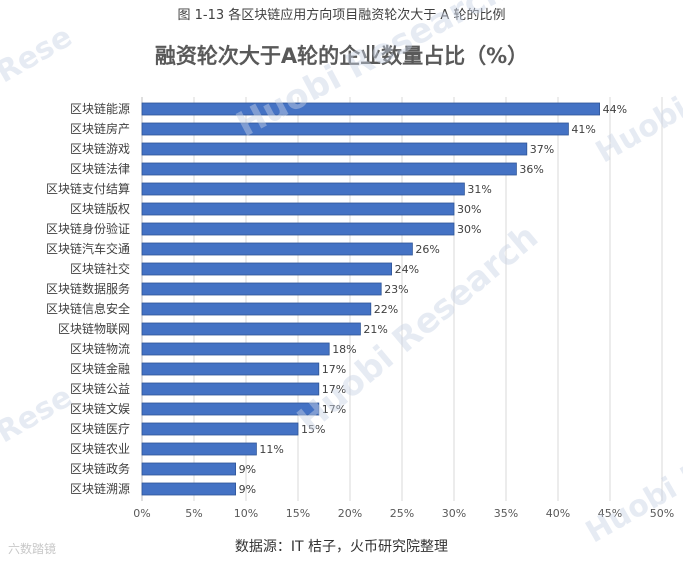 Image resolution: width=683 pixels, height=561 pixels. What do you see at coordinates (193, 513) in the screenshot?
I see `x-tick-label: 5%` at bounding box center [193, 513].